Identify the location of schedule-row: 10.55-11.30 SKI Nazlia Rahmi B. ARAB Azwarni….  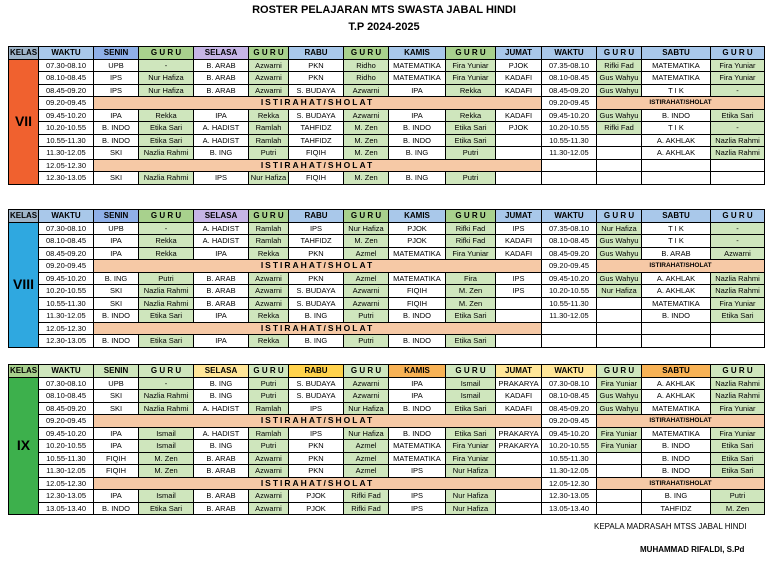
(387, 303).